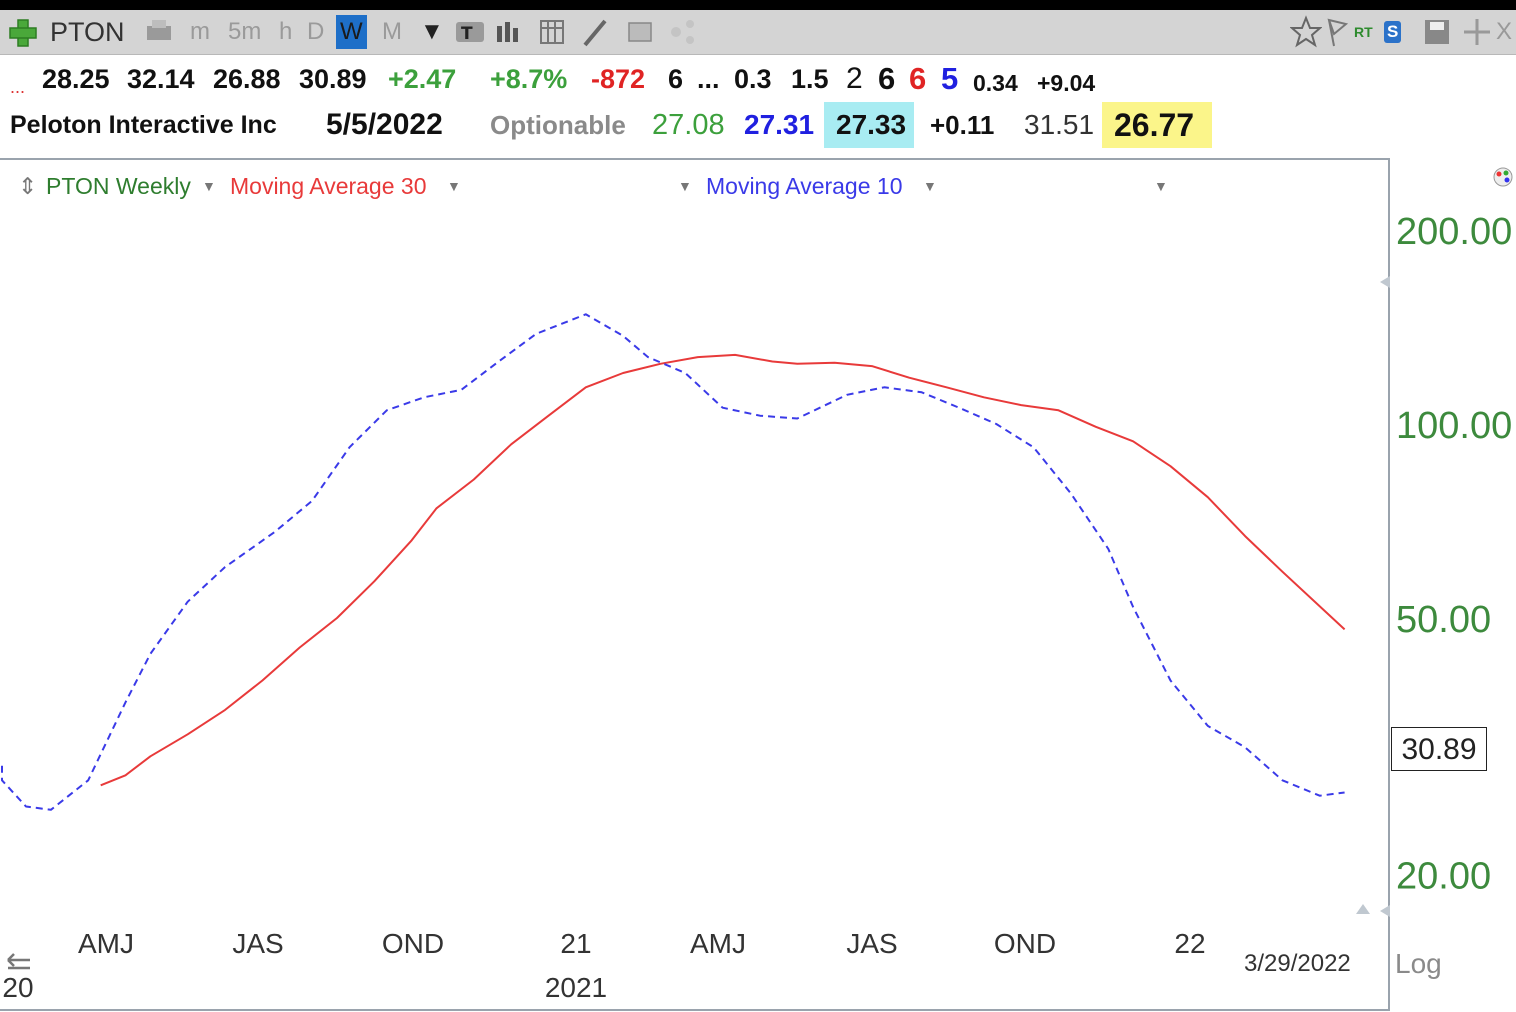  Describe the element at coordinates (76, 79) in the screenshot. I see `open-price: 28.25` at that location.